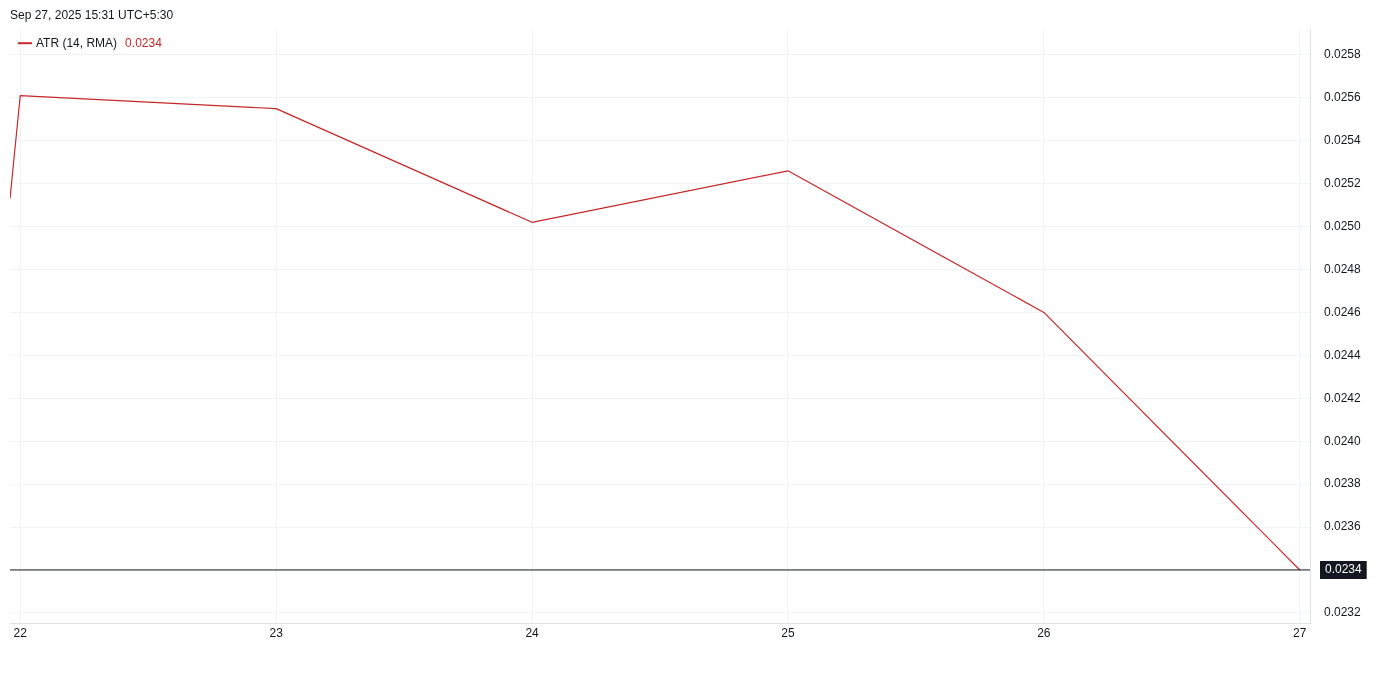  Describe the element at coordinates (1300, 633) in the screenshot. I see `x-tick-label: 27` at that location.